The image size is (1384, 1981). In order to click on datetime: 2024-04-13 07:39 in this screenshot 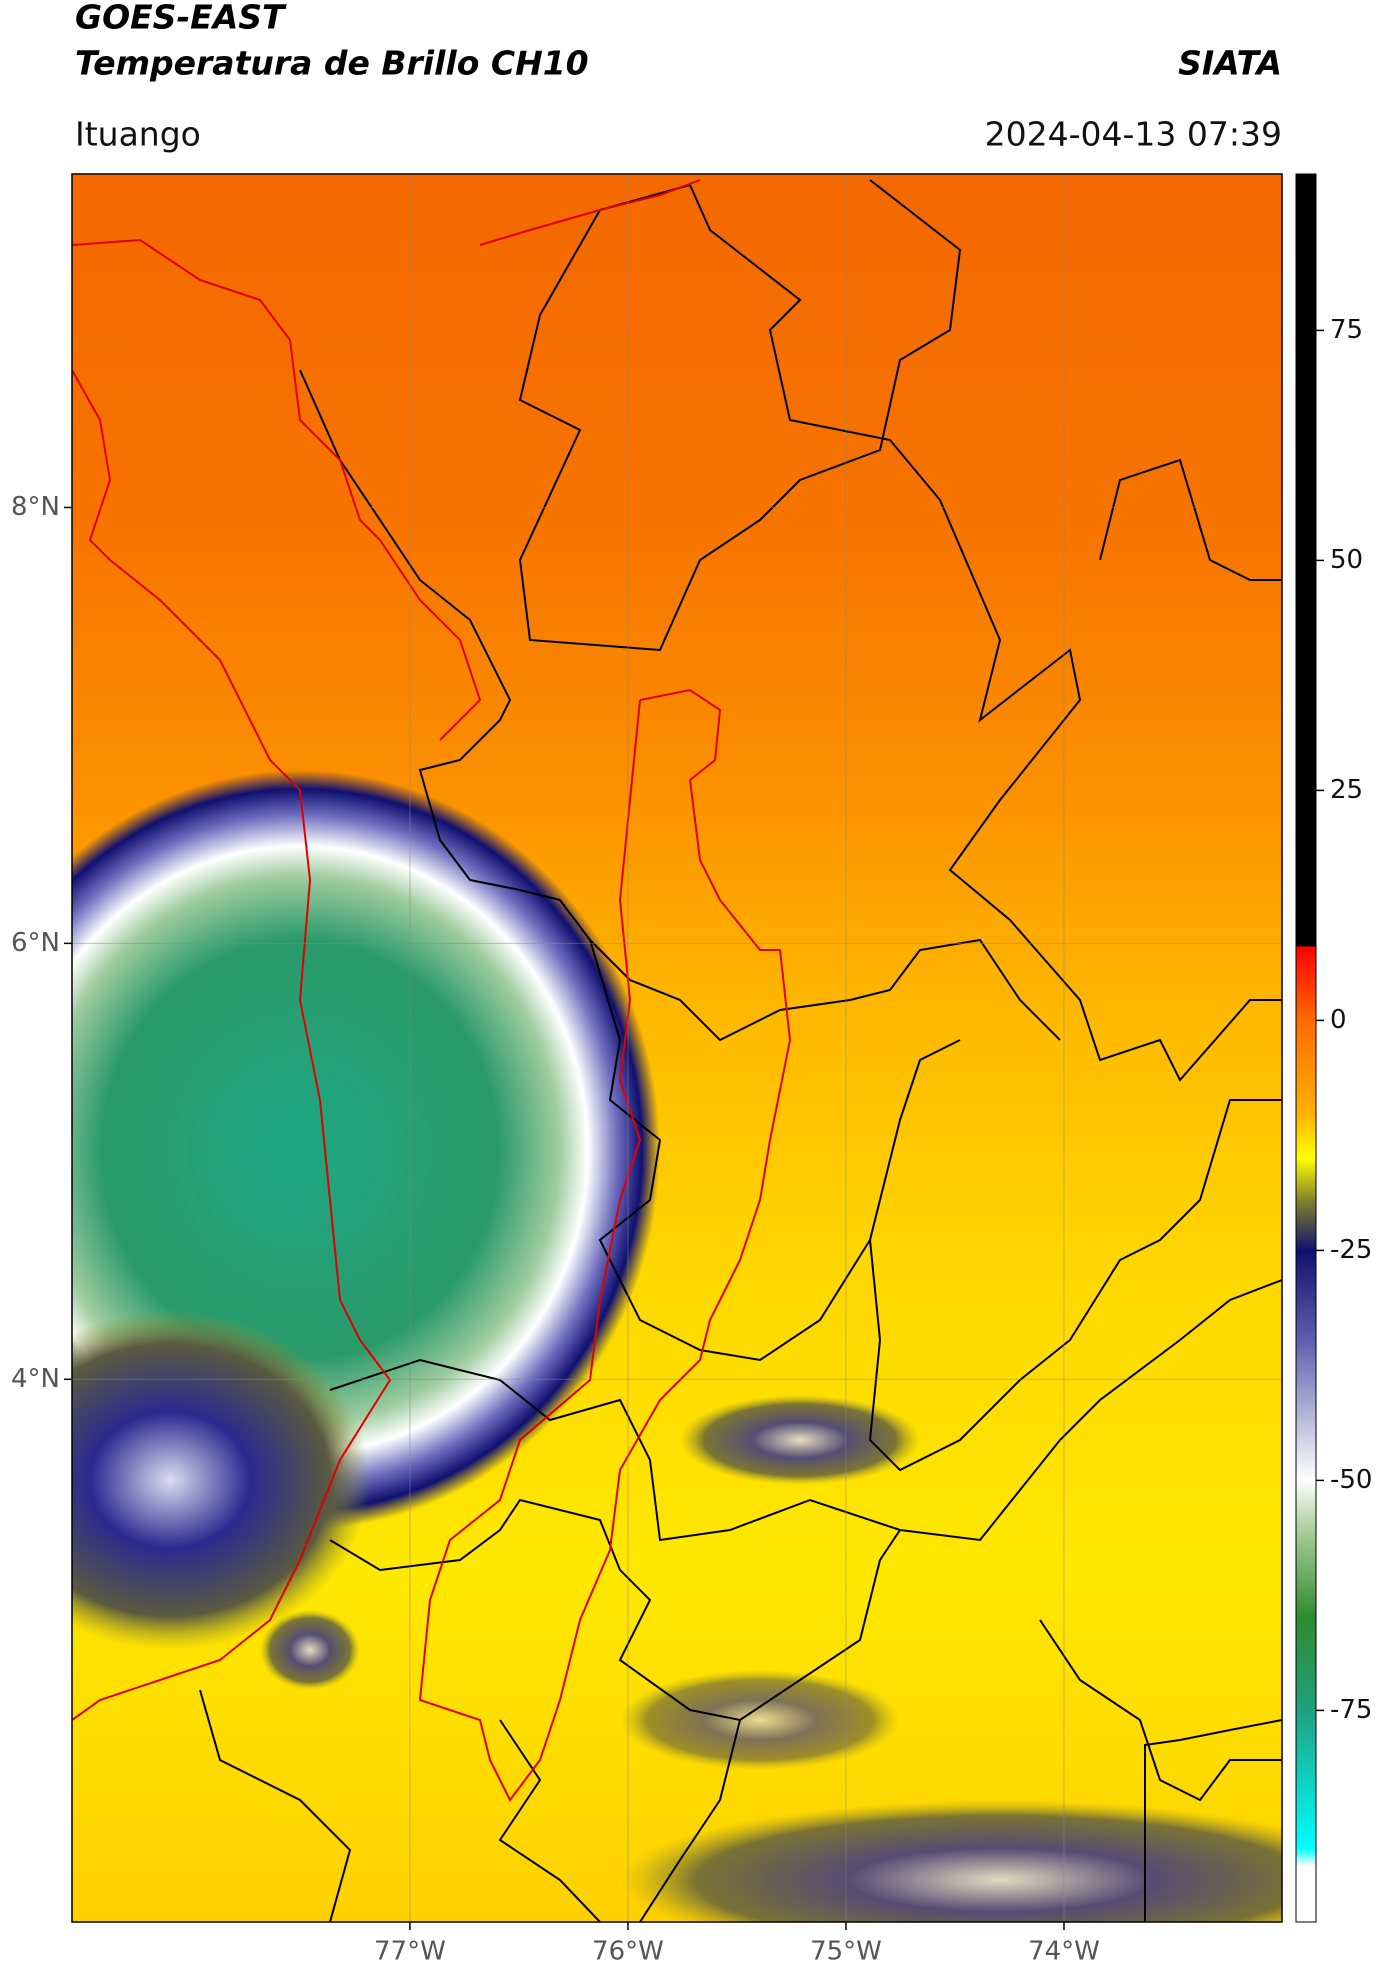, I will do `click(1133, 134)`.